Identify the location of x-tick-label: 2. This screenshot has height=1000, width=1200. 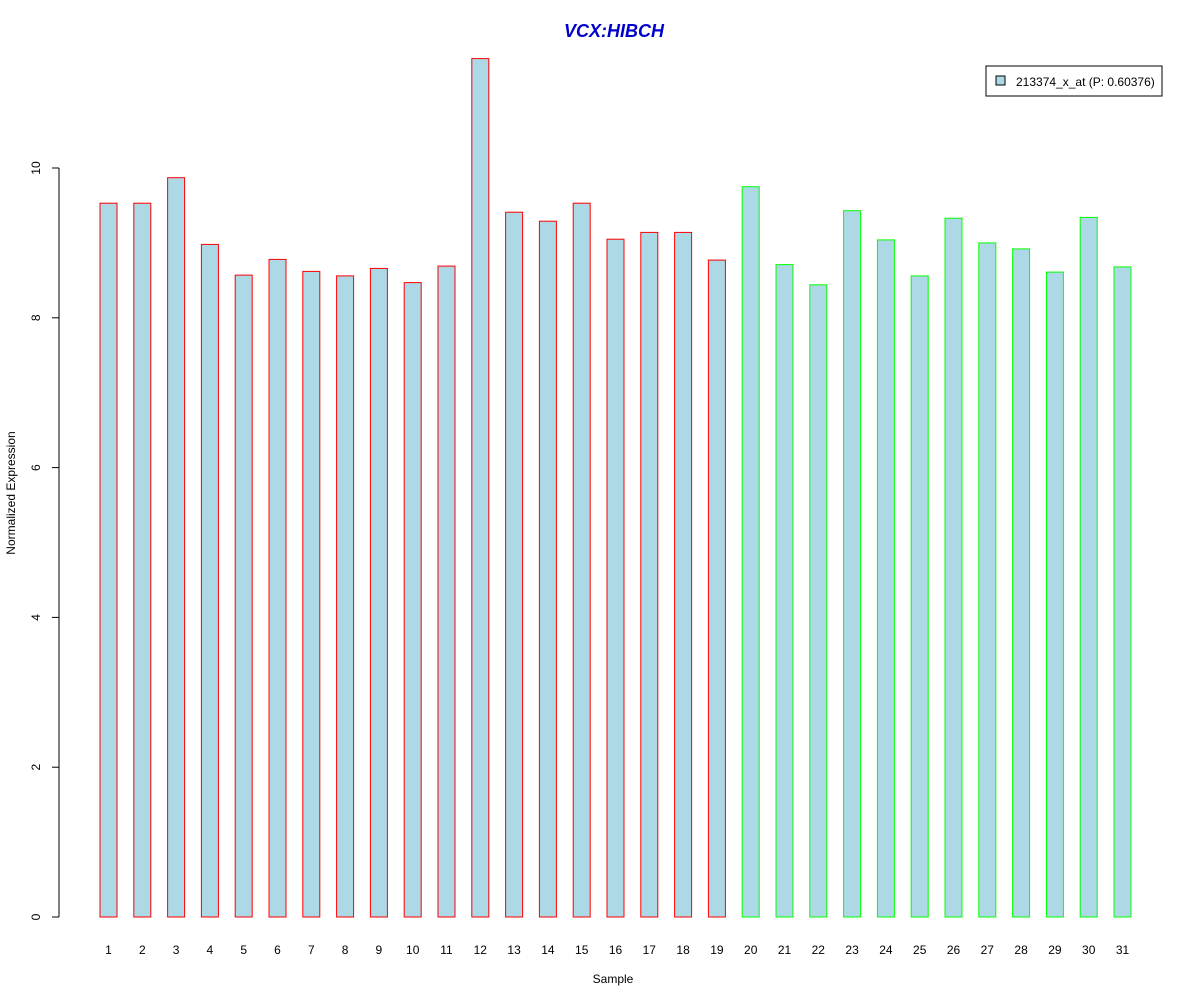
(142, 950).